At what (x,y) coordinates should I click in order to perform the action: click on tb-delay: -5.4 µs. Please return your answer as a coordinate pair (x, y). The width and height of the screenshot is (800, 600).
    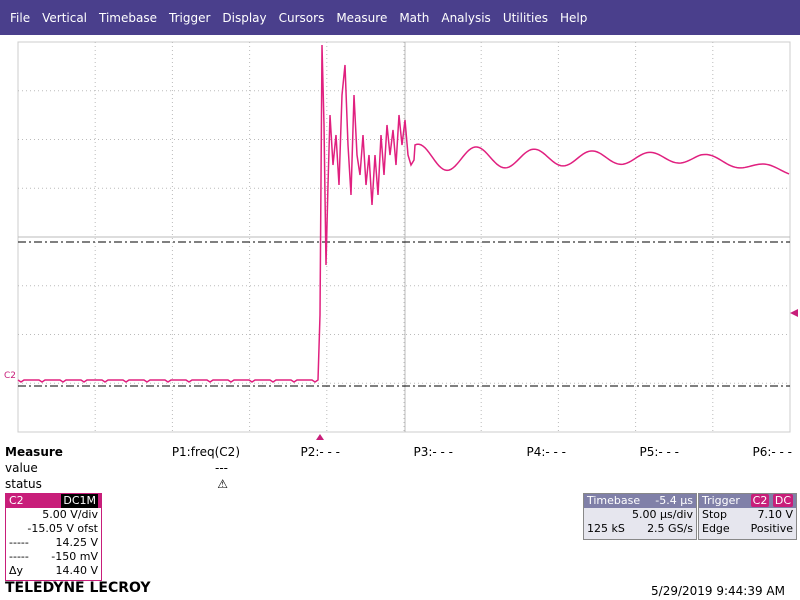
    Looking at the image, I should click on (674, 500).